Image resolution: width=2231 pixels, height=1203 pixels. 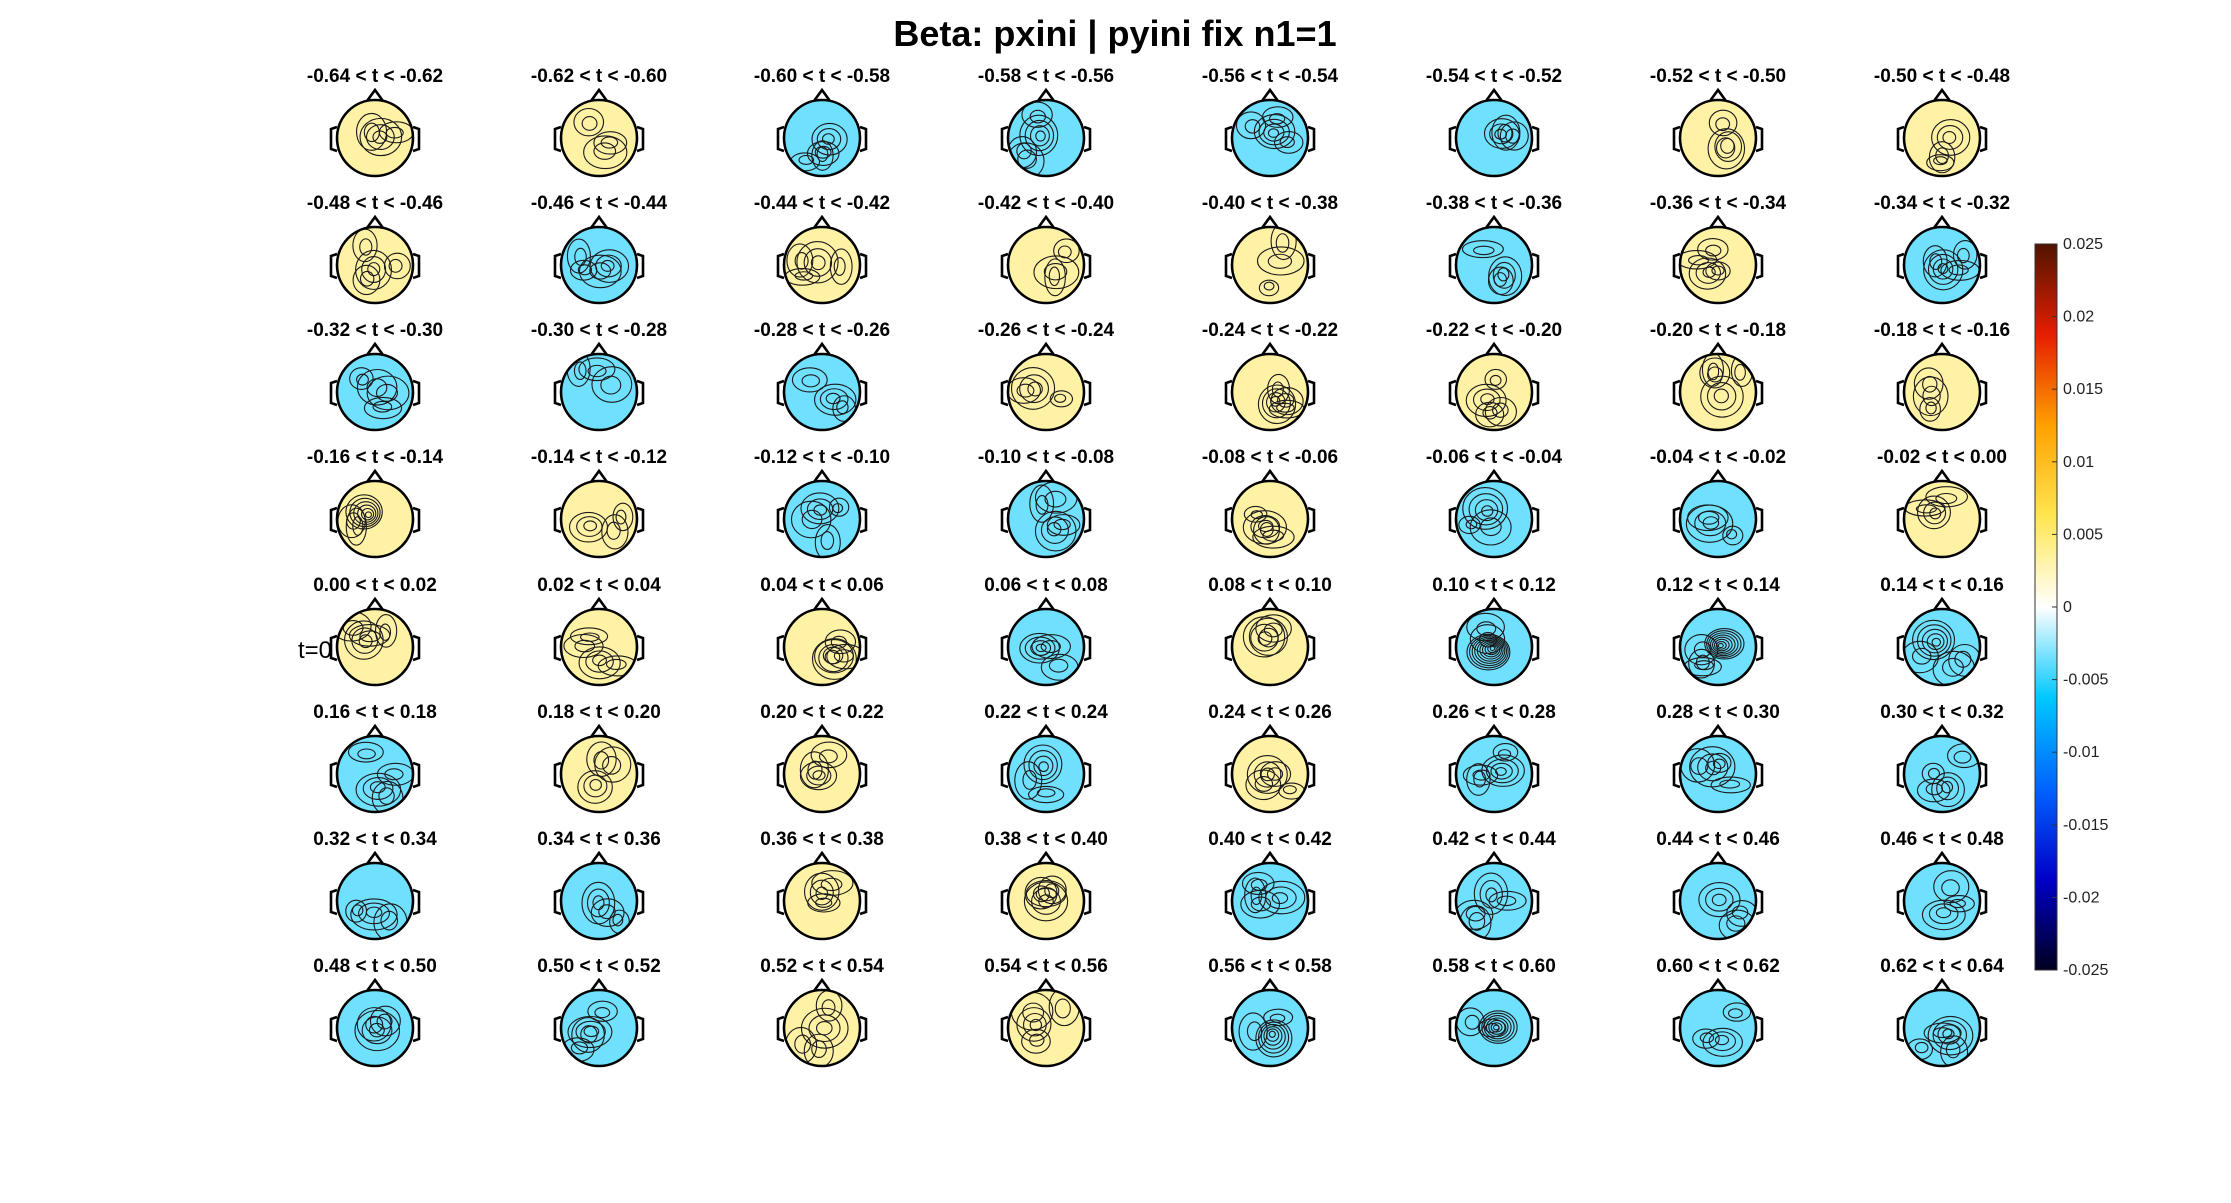 I want to click on topo-panel: -0.10 < t < -0.08, so click(x=1046, y=503).